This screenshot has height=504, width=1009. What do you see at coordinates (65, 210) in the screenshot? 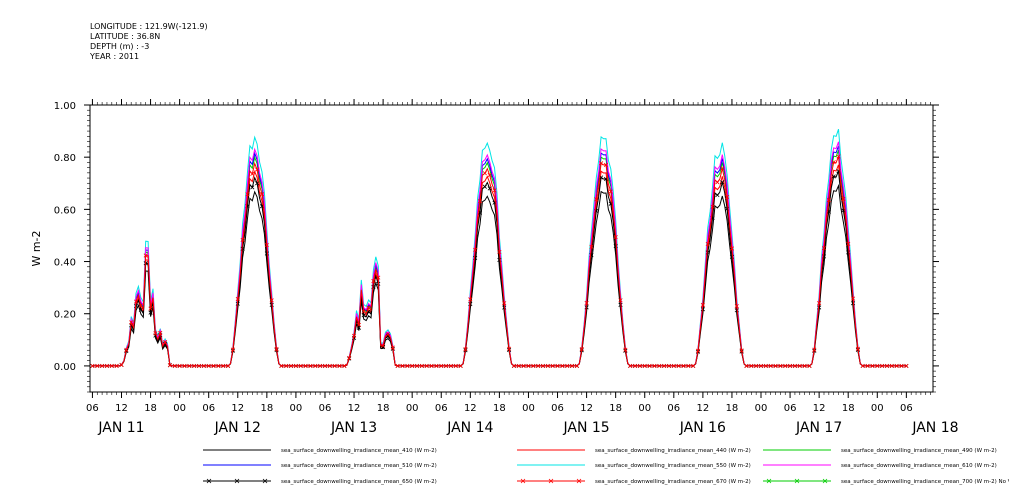
I see `y-tick-label: 0.60` at bounding box center [65, 210].